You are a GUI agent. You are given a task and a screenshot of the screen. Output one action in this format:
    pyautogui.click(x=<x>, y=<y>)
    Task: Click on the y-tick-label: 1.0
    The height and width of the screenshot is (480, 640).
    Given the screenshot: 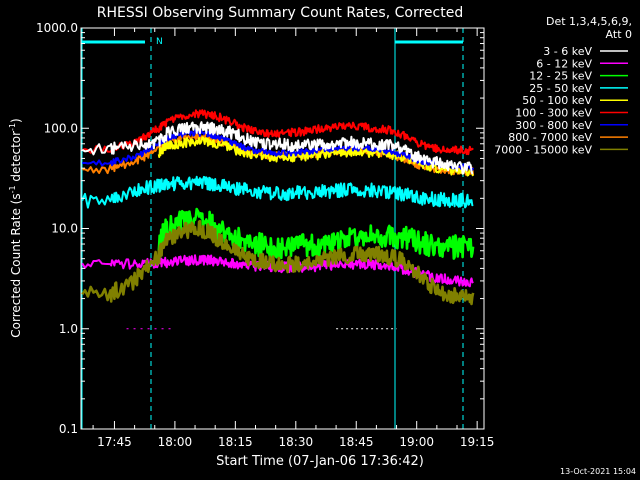 What is the action you would take?
    pyautogui.click(x=68, y=329)
    